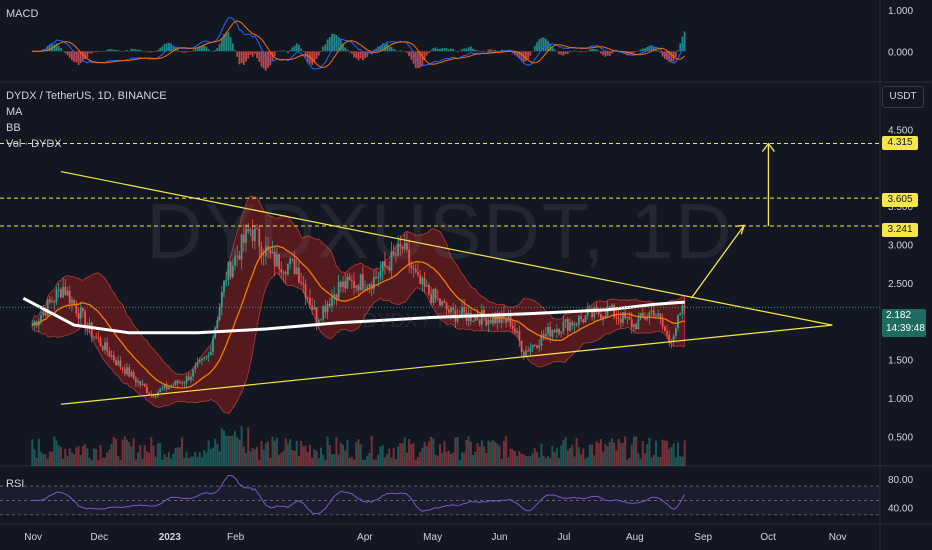 The height and width of the screenshot is (550, 932). I want to click on ma-slow-line, so click(353, 315).